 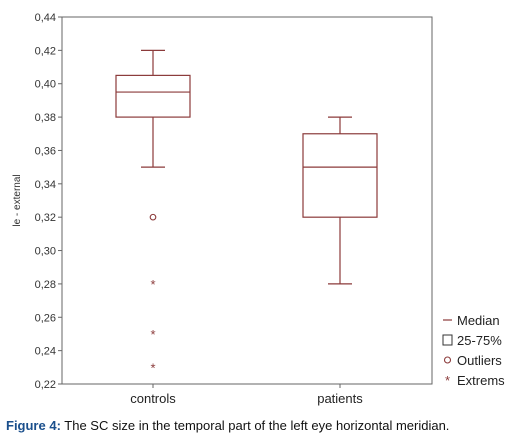 What do you see at coordinates (45, 18) in the screenshot?
I see `y-tick-label: 0,44` at bounding box center [45, 18].